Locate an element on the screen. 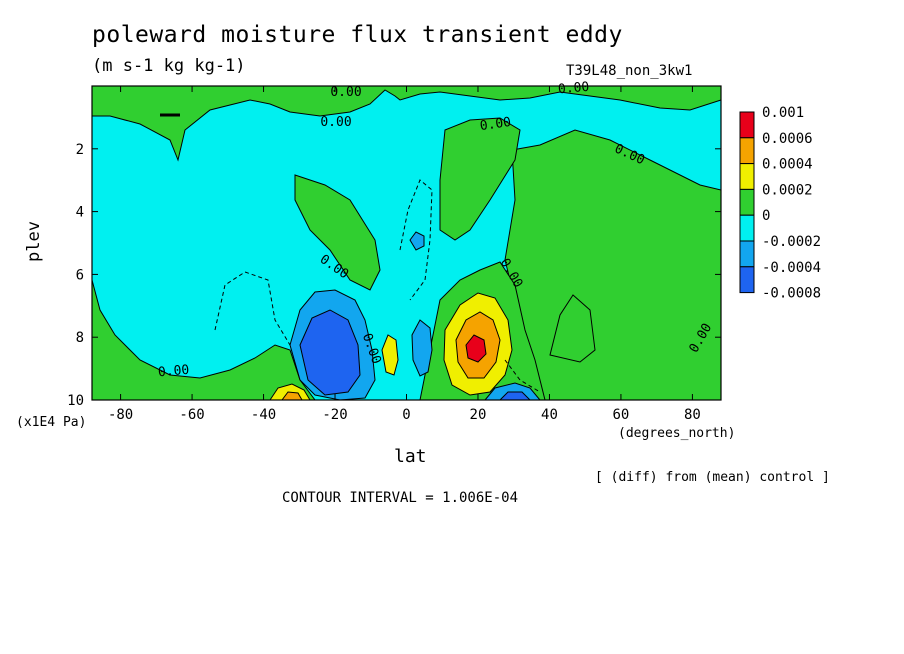  y-tick-label: 10 is located at coordinates (75, 401).